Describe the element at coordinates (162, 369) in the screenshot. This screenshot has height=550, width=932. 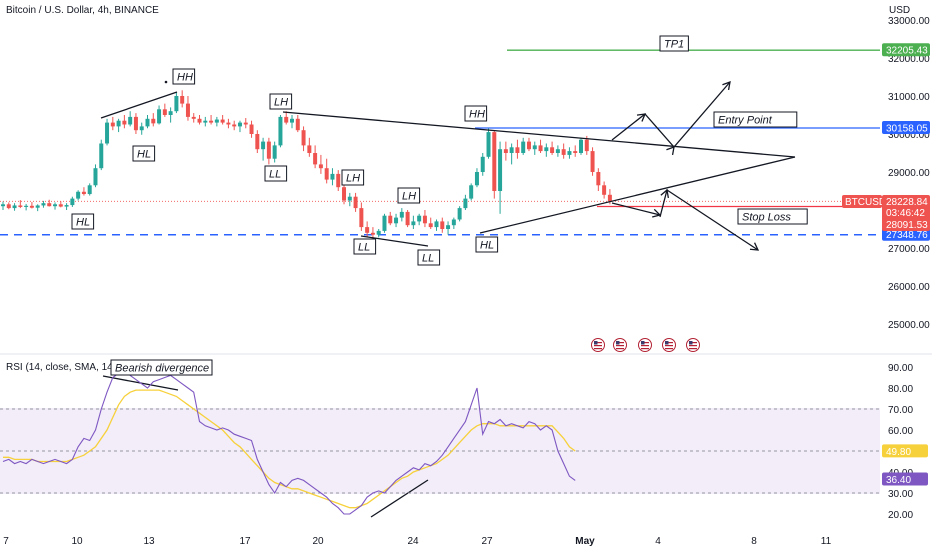
I see `label-text: Bearish divergence` at that location.